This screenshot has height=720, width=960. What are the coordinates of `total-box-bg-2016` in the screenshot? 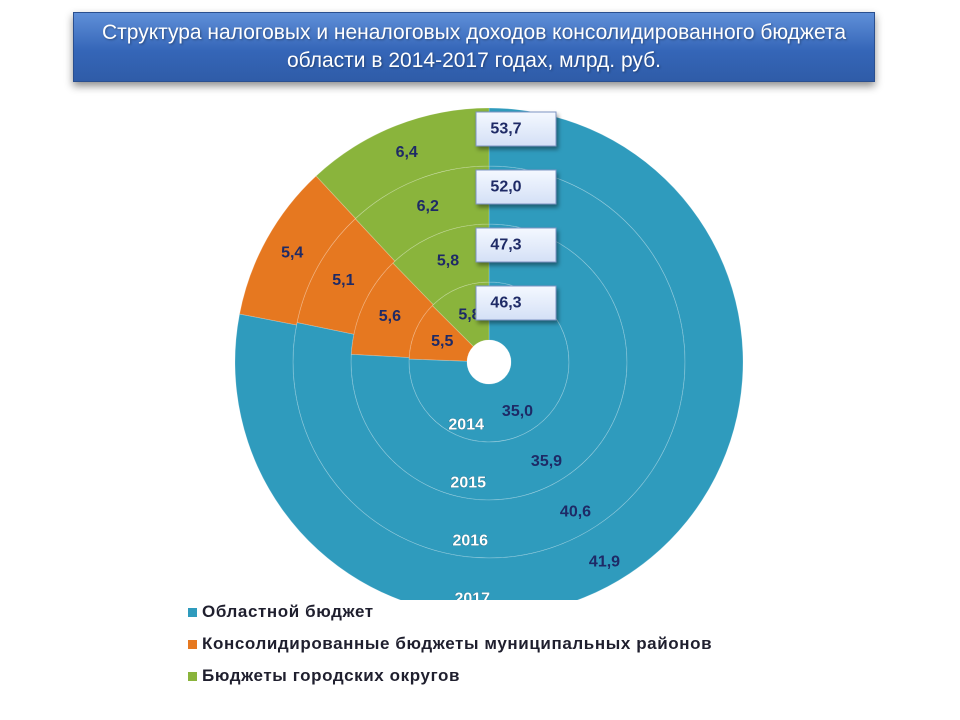 It's located at (516, 187).